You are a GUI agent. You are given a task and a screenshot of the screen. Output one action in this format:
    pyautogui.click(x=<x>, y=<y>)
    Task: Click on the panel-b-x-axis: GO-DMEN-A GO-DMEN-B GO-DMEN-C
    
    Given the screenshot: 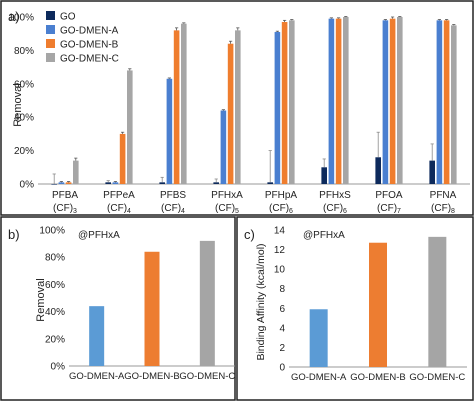 What is the action you would take?
    pyautogui.click(x=152, y=376)
    